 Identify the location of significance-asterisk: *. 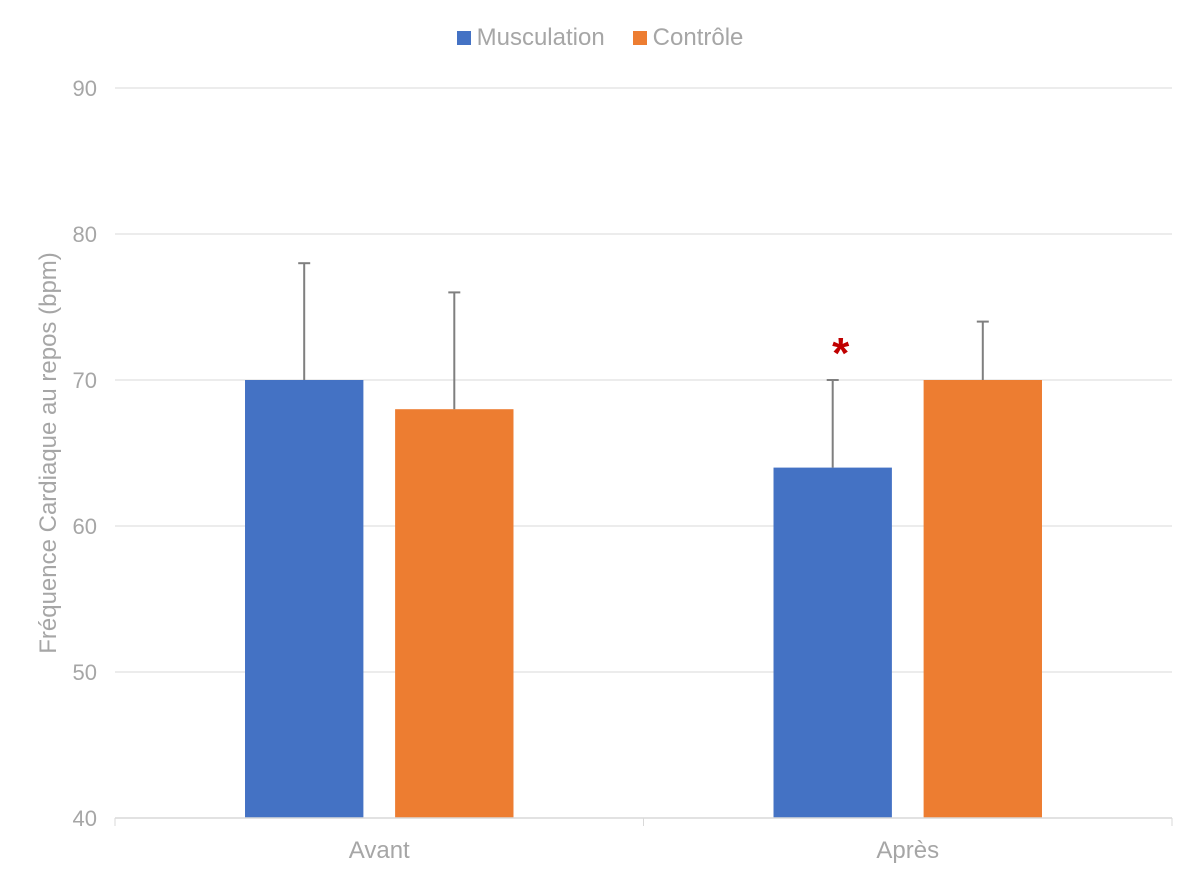
(841, 353).